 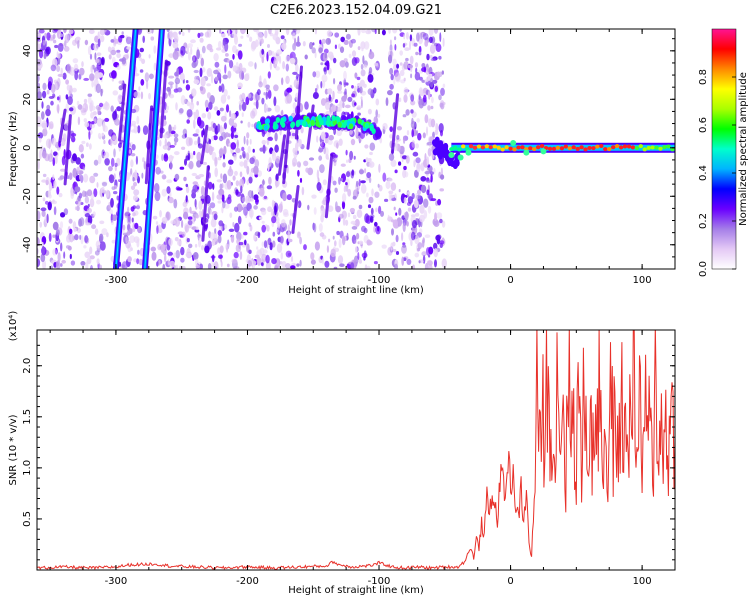 I want to click on y-tick-label: 0, so click(x=27, y=148).